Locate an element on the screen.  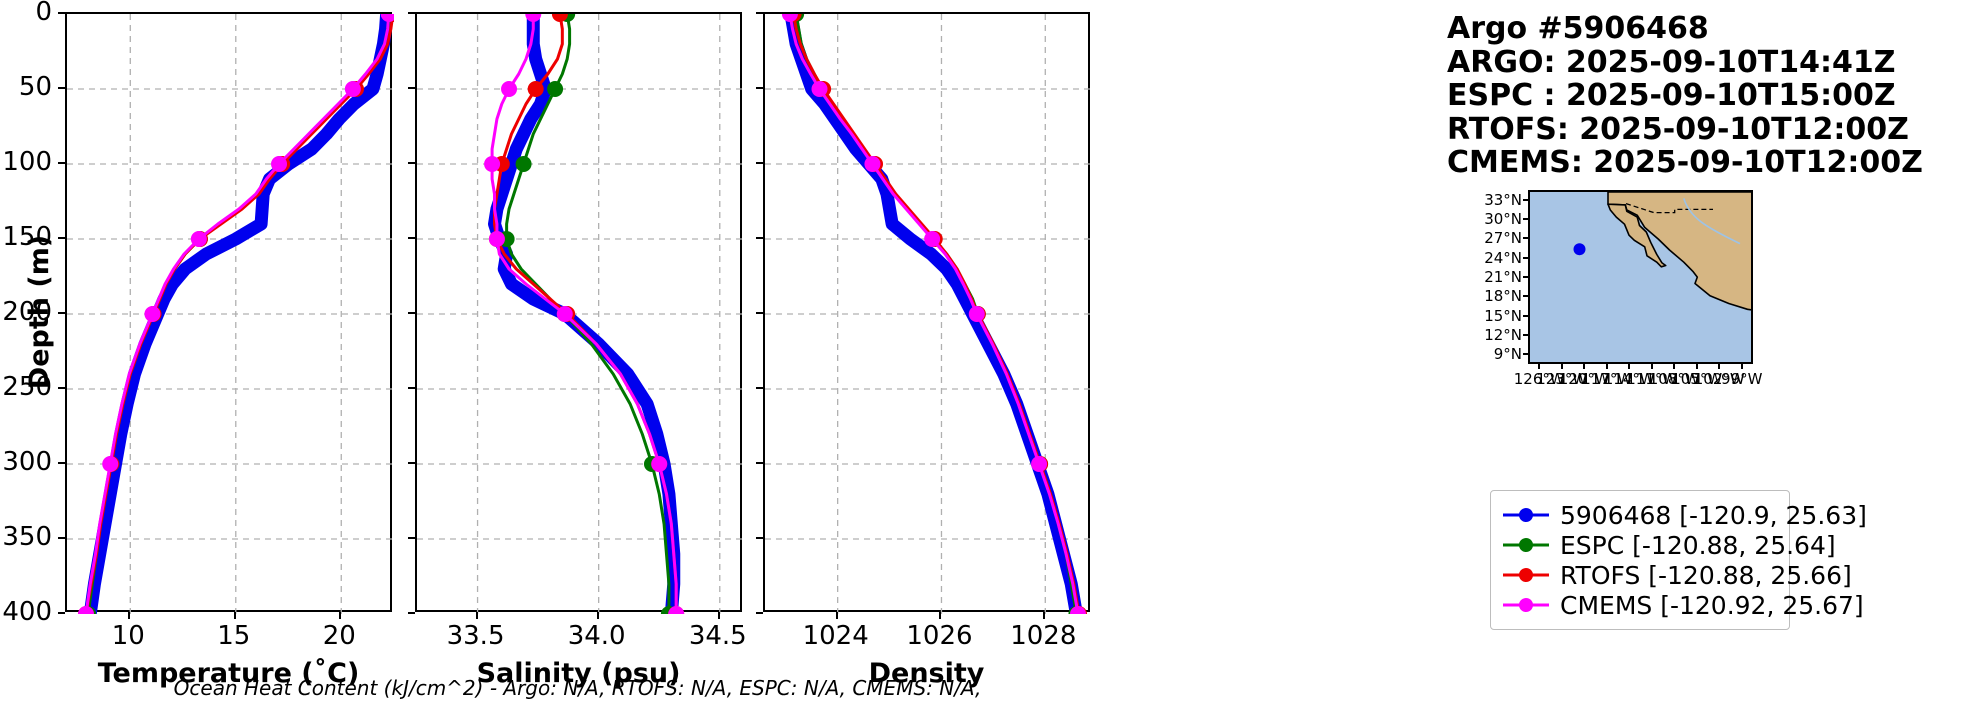
salinity-series-rtofs-marker is located at coordinates (535, 89).